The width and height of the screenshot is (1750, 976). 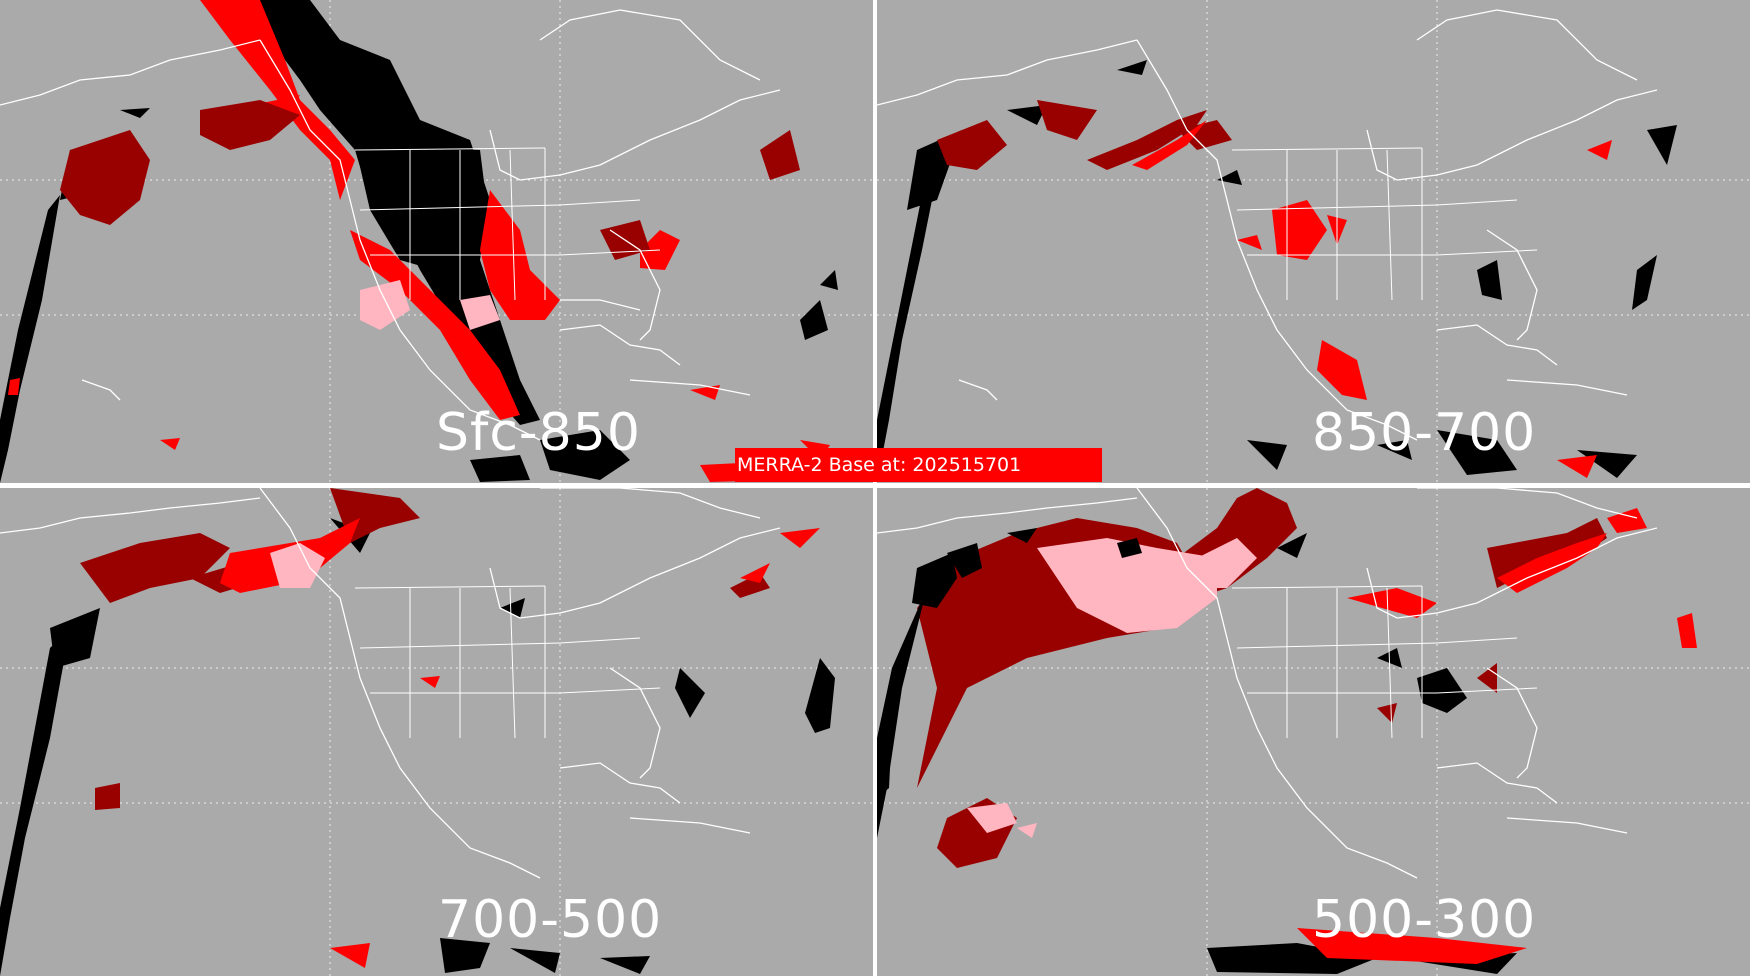 I want to click on panel-label-sfc-850: Sfc-850, so click(x=538, y=433).